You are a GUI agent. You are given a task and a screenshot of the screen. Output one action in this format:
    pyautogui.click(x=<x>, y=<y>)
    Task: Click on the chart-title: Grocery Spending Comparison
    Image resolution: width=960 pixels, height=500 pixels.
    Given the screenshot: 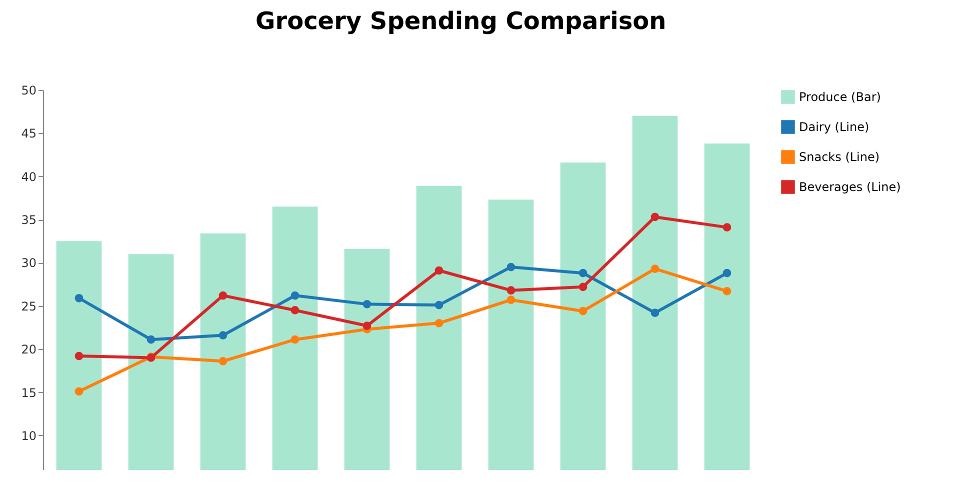 What is the action you would take?
    pyautogui.click(x=461, y=21)
    